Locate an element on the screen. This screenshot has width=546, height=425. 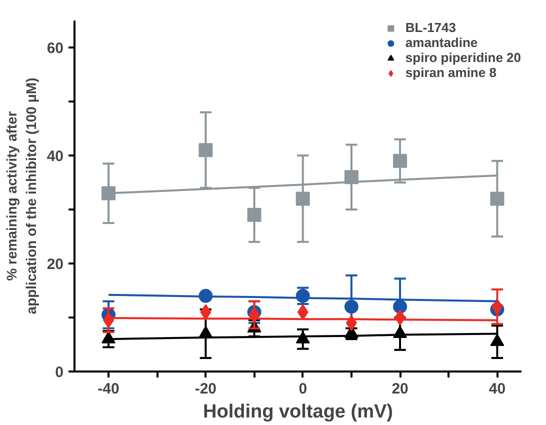
y-tick-label: 40 is located at coordinates (55, 156).